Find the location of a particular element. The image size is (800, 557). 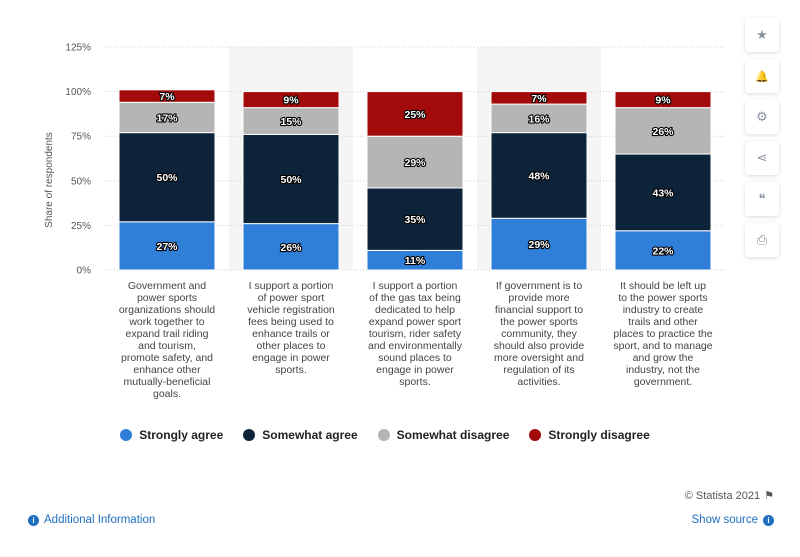

x-category-label-line: and environmentally is located at coordinates (415, 346).